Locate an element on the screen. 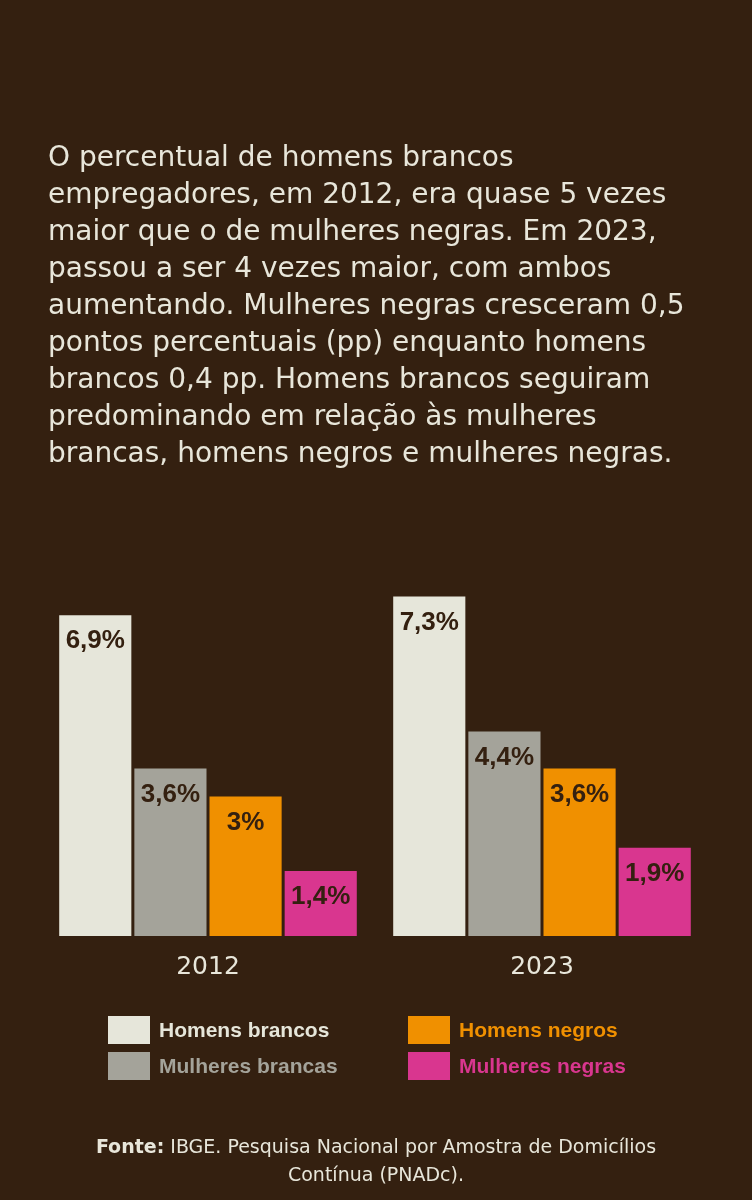  data-label: 7,3% is located at coordinates (429, 620).